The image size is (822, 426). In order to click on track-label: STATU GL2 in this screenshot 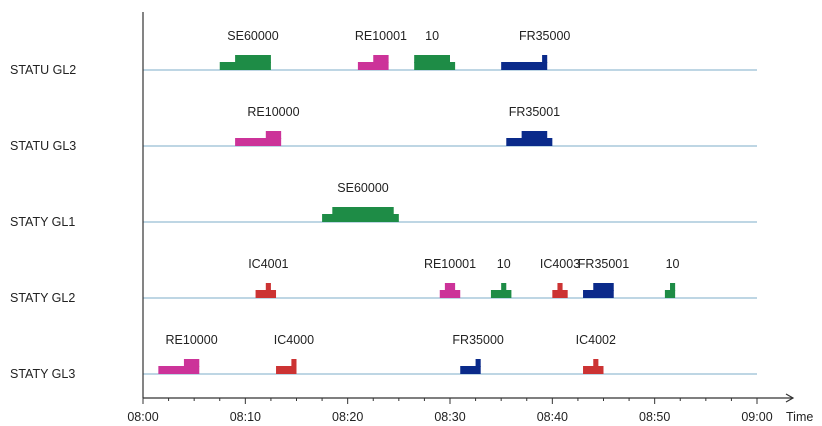, I will do `click(43, 70)`.